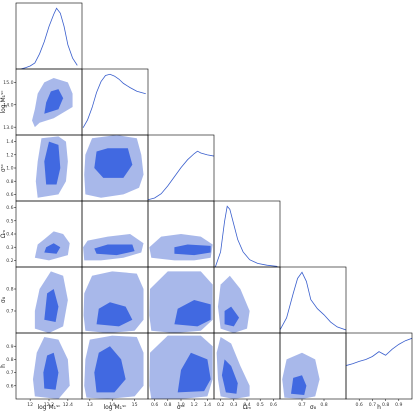 Image resolution: width=415 pixels, height=415 pixels. I want to click on contour-inner-h-vs-logM1, so click(51, 371).